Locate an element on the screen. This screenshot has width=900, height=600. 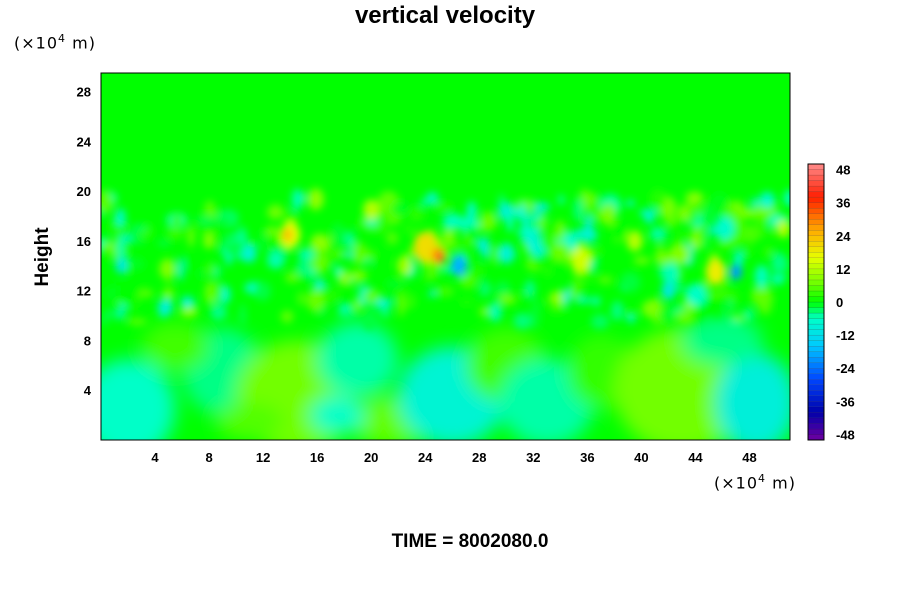
colorbar-frame is located at coordinates (816, 302).